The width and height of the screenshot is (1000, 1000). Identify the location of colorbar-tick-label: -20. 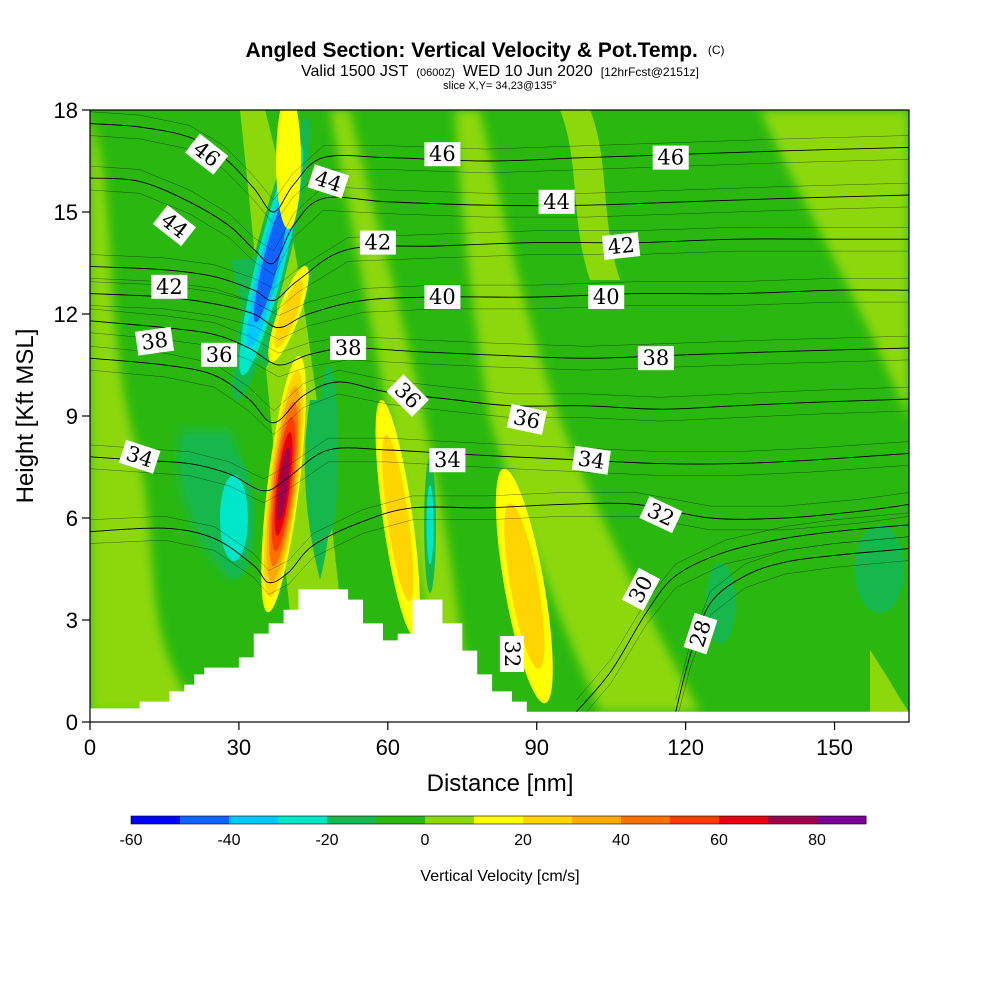
(326, 840).